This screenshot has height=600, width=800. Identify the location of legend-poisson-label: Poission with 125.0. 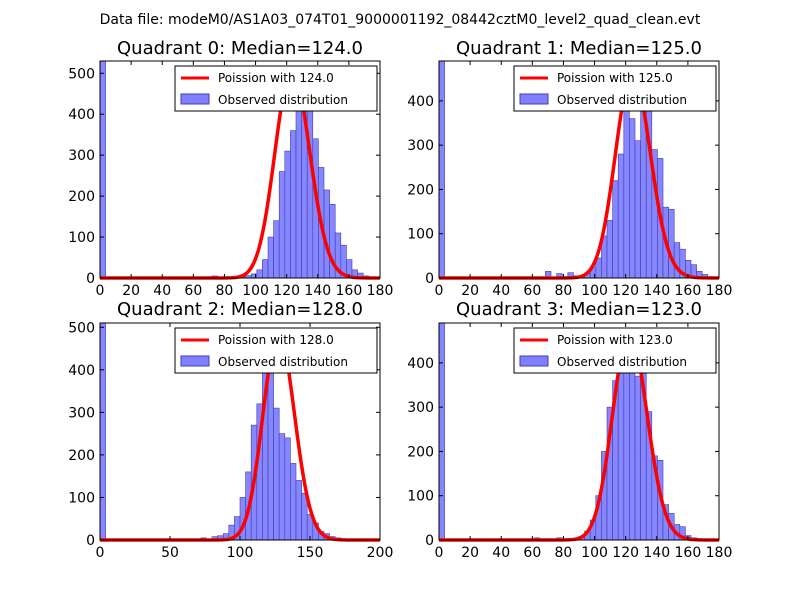
(615, 78).